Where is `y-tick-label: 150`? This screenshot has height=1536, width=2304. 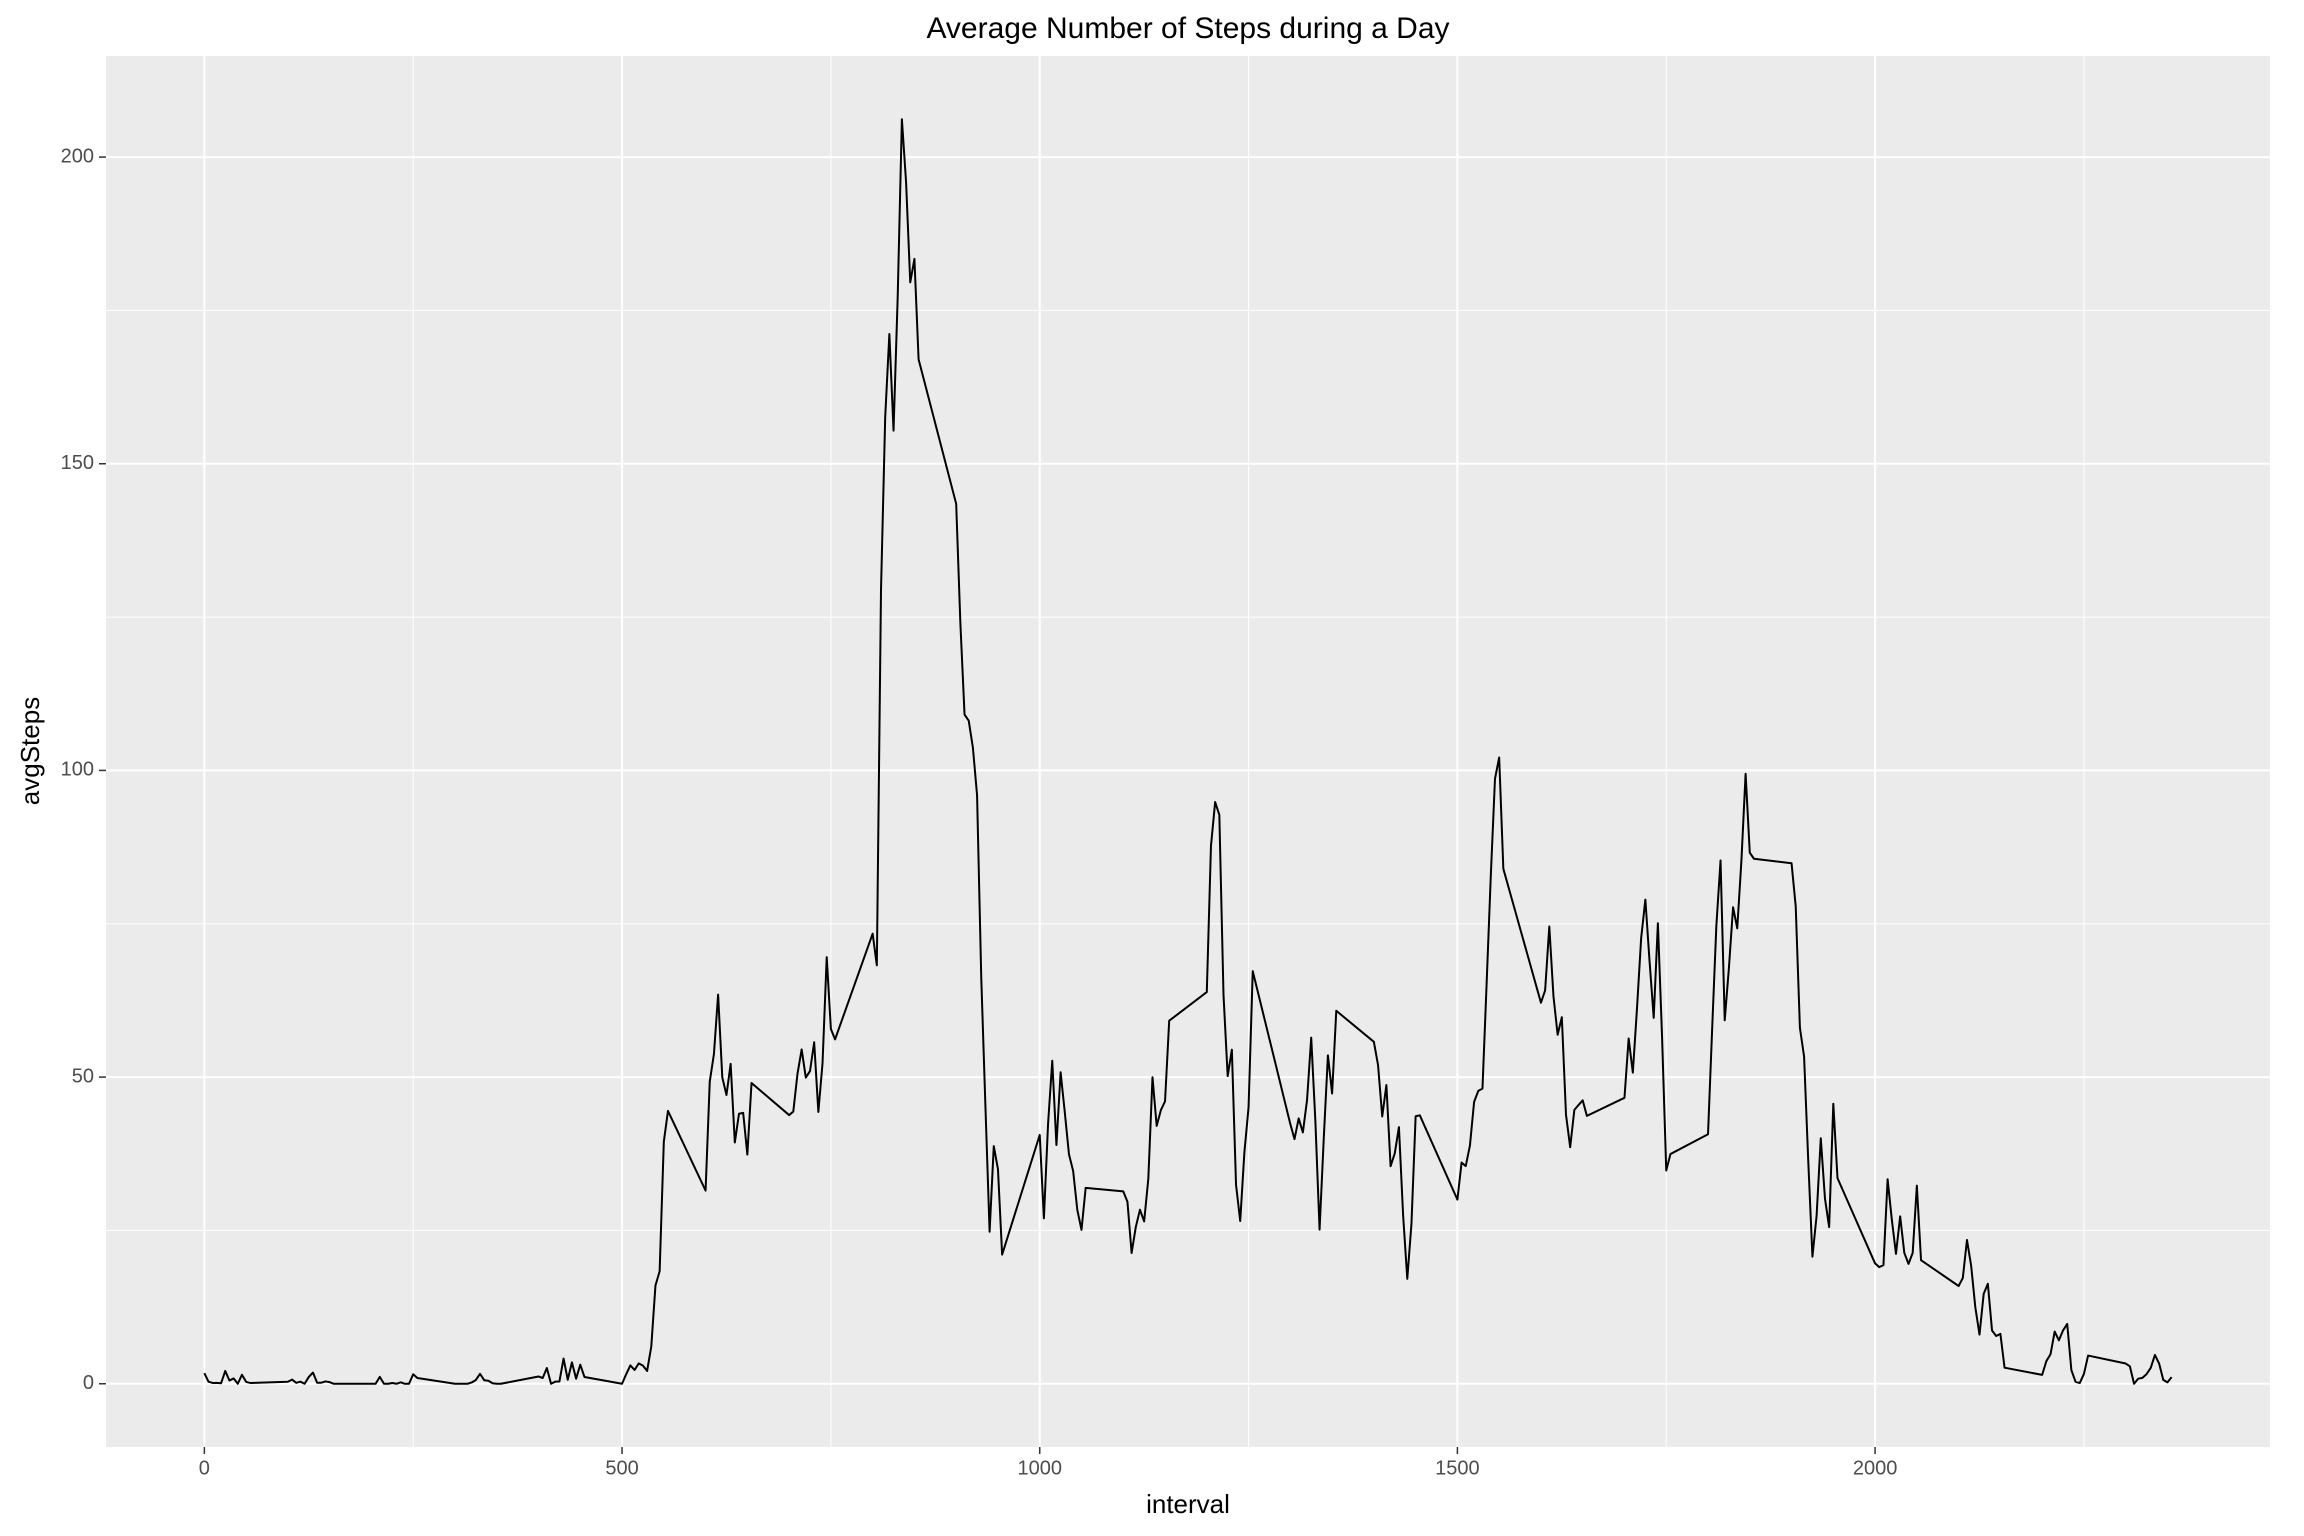
y-tick-label: 150 is located at coordinates (77, 463).